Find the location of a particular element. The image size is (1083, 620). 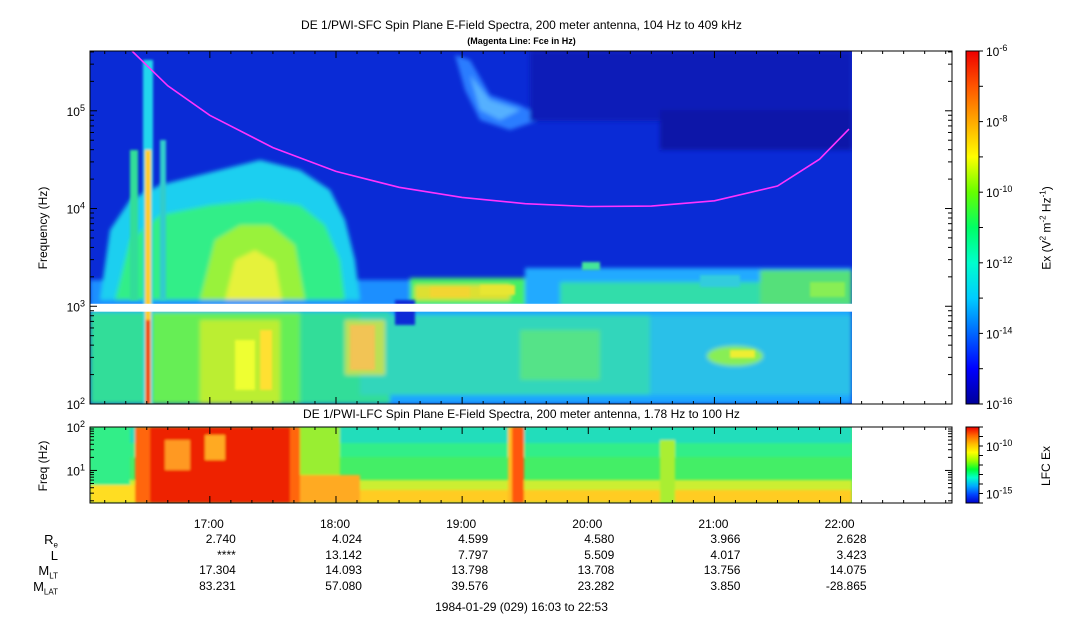

ephem-value: 23.282 is located at coordinates (596, 586).